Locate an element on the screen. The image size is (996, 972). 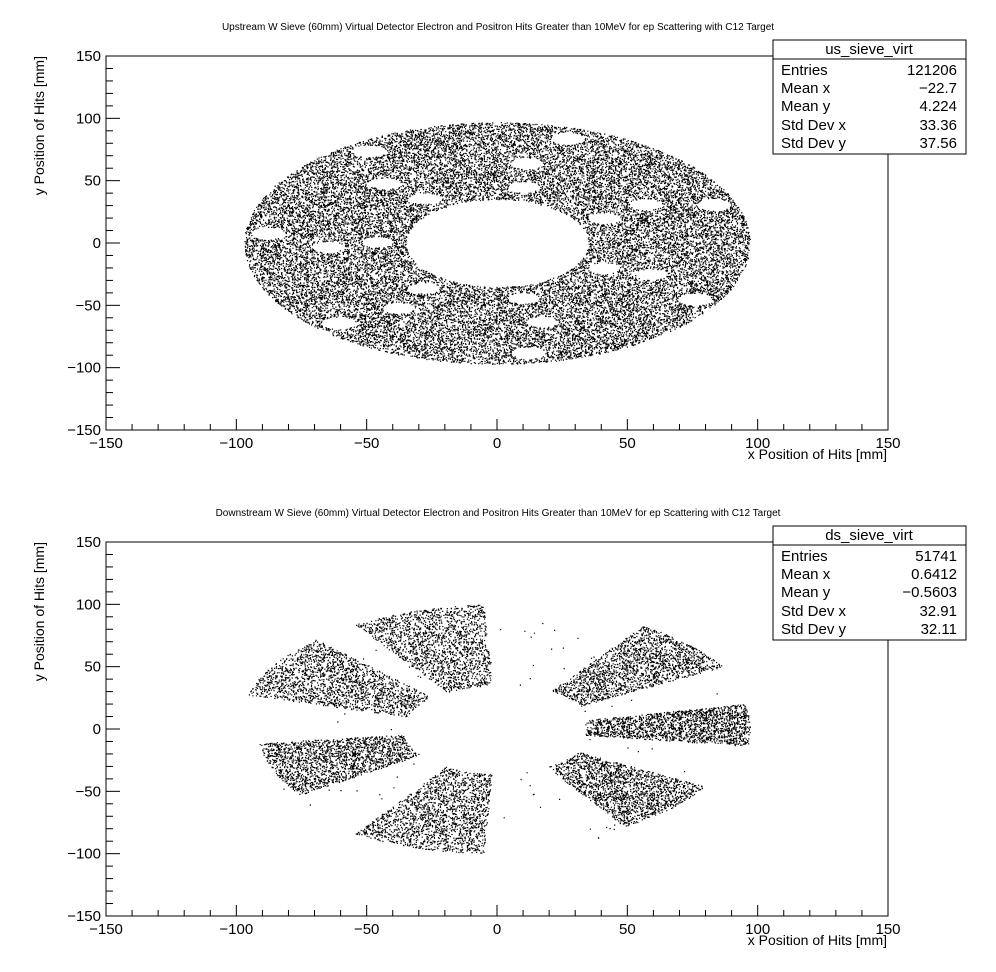
stats-value: 32.11 is located at coordinates (939, 629).